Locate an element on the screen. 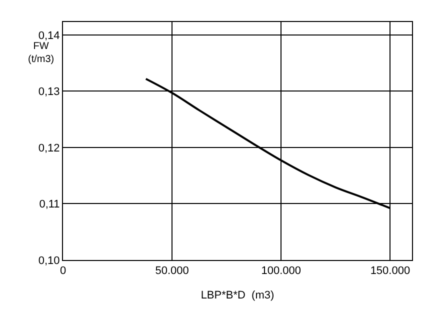 The width and height of the screenshot is (447, 325). x-tick-label: 0 is located at coordinates (63, 271).